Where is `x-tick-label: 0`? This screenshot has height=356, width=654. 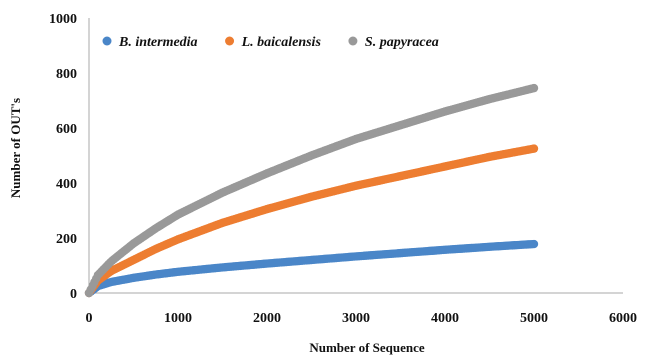 x-tick-label: 0 is located at coordinates (89, 318).